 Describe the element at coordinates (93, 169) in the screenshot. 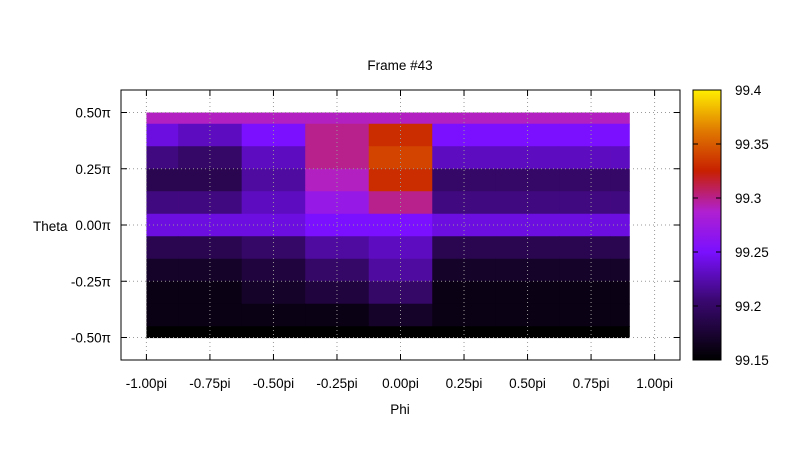

I see `y-tick-label: 0.25π` at that location.